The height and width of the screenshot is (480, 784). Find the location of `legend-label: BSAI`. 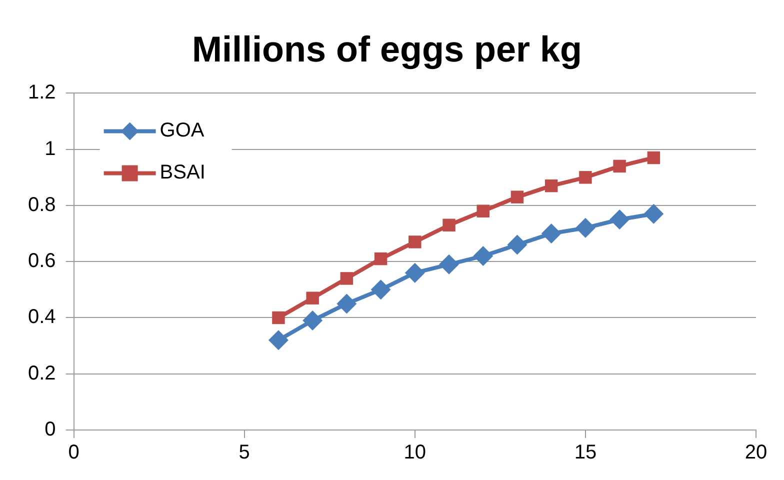

legend-label: BSAI is located at coordinates (183, 173).